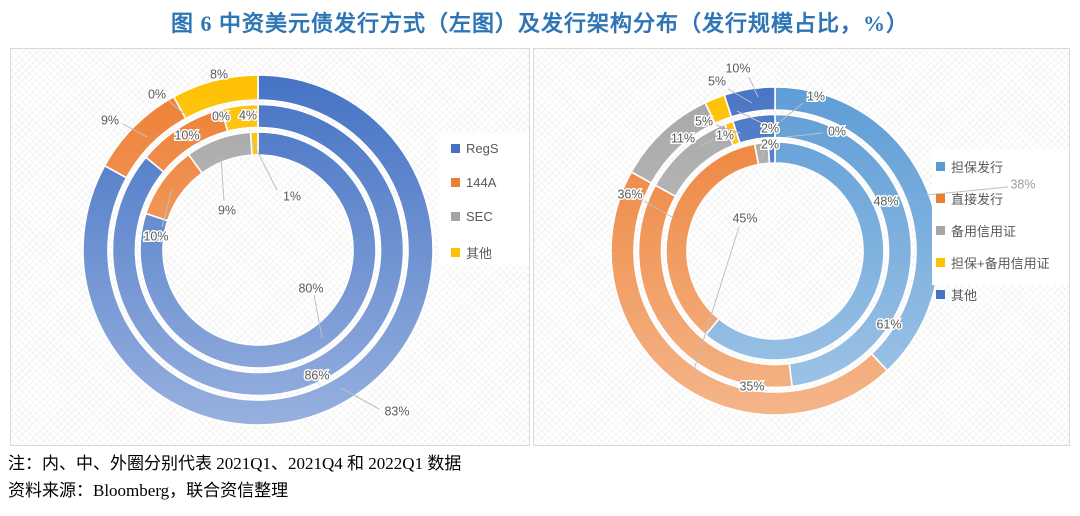  Describe the element at coordinates (215, 97) in the screenshot. I see `donut-segment-2022Q1-其他` at that location.